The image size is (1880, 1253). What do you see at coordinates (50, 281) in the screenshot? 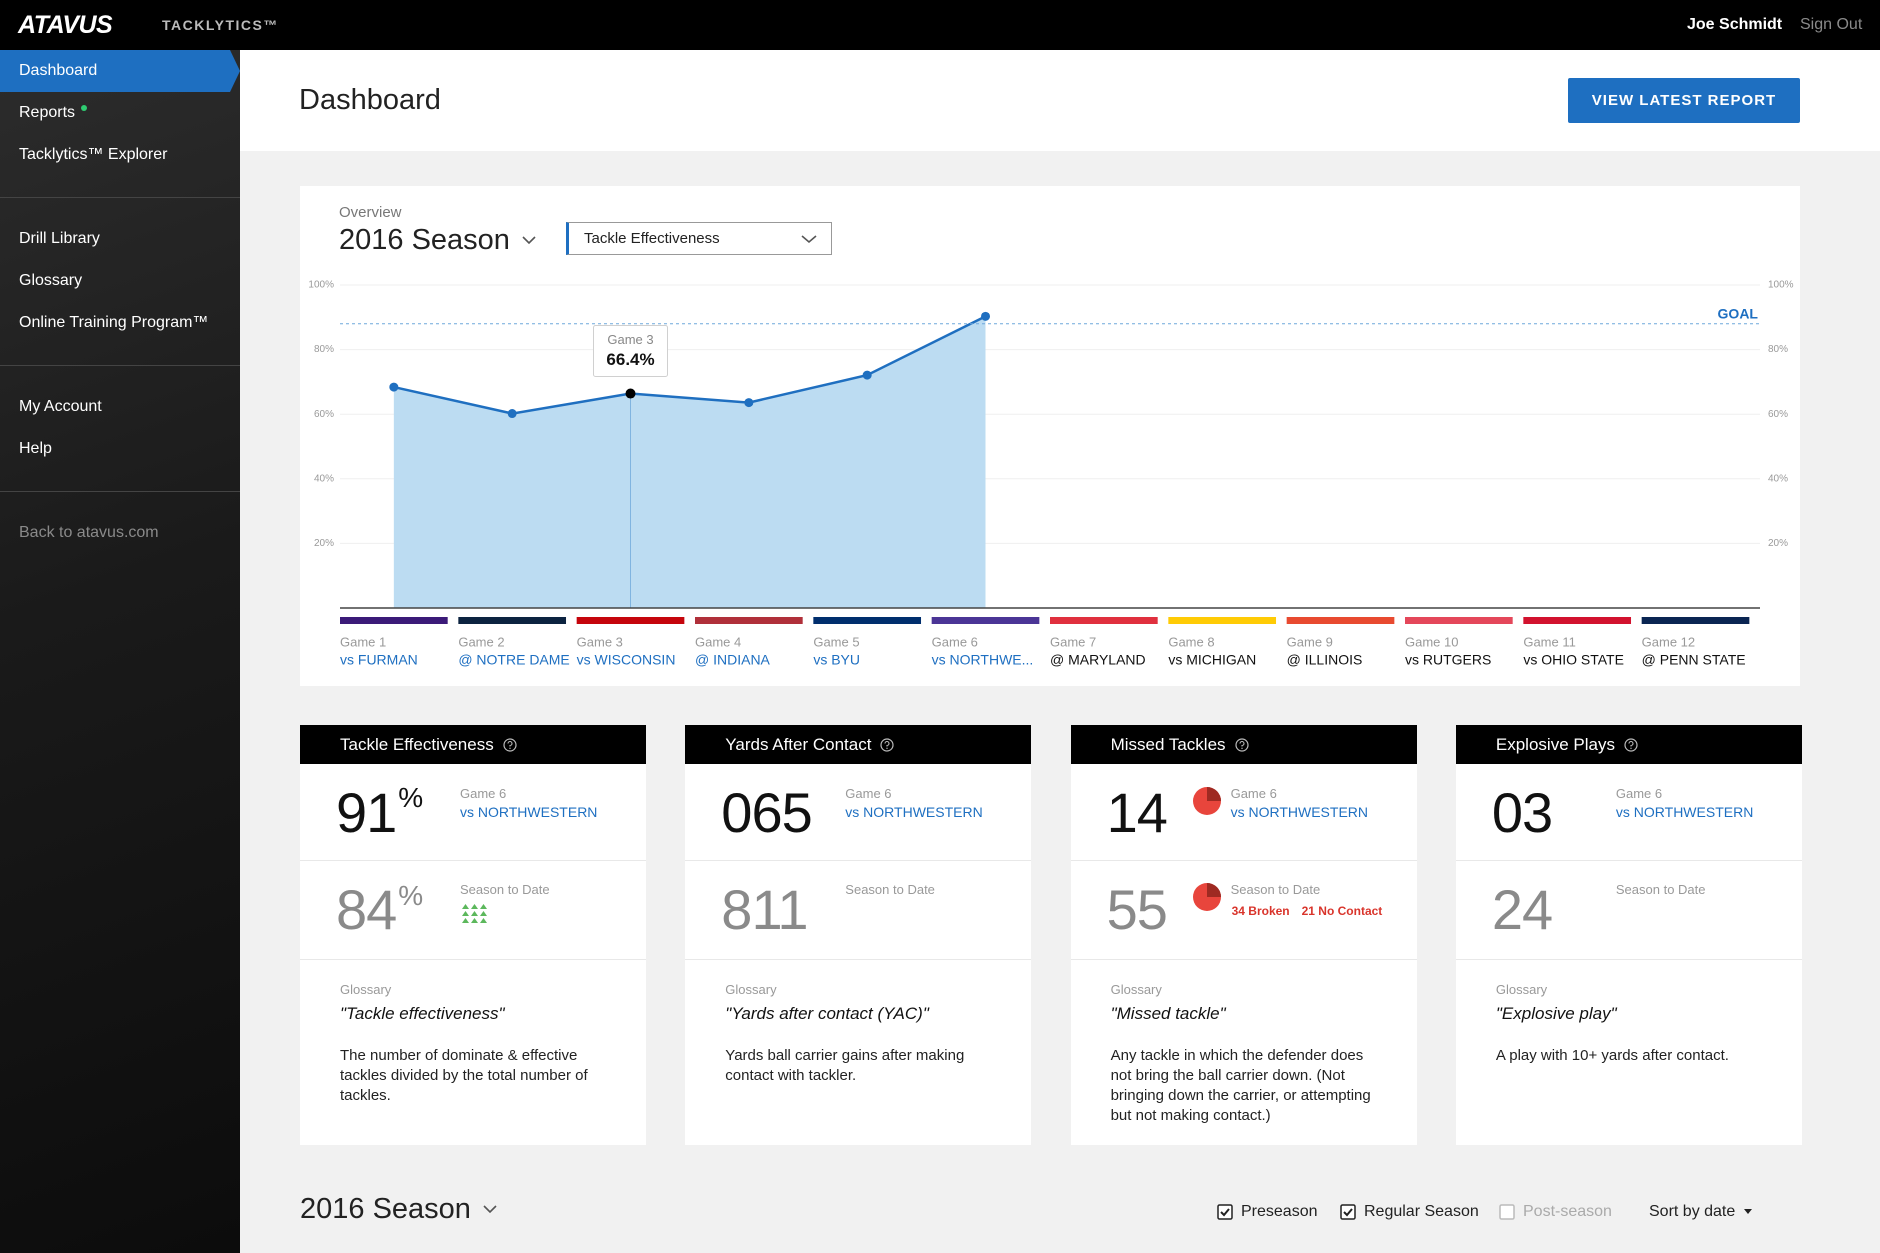
I see `nav-item: Glossary` at bounding box center [50, 281].